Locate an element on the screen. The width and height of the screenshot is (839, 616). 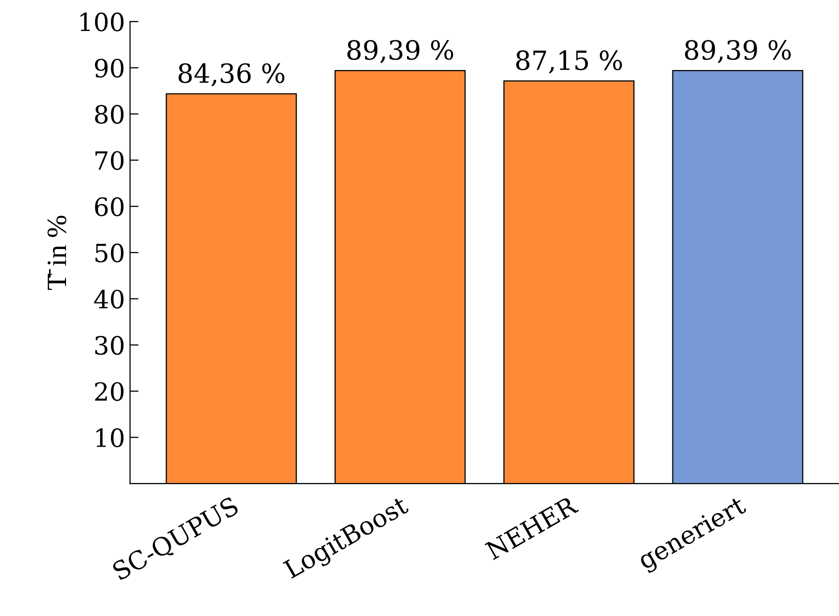
y-tick-label: 50 is located at coordinates (109, 253).